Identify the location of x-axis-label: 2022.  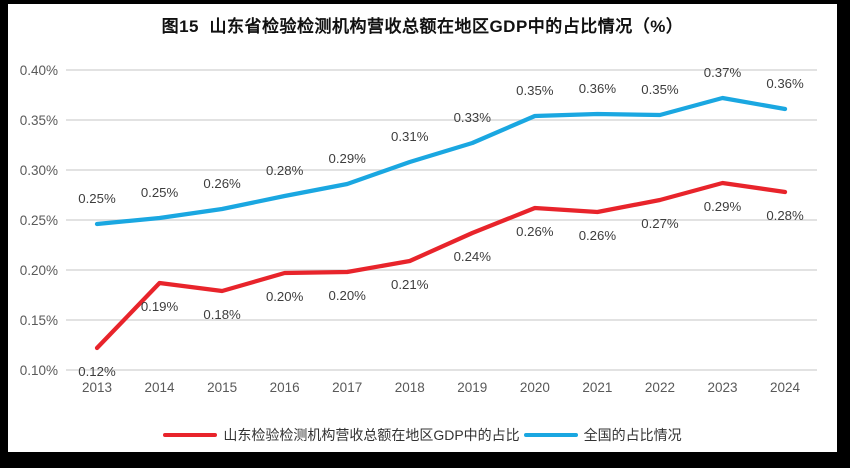
(660, 387).